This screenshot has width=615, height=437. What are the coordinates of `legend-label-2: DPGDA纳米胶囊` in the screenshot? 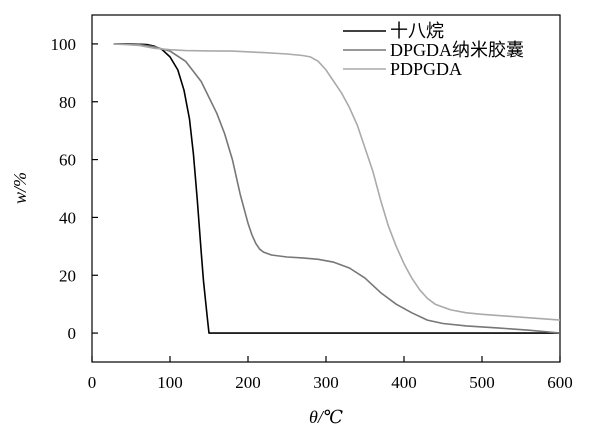 It's located at (457, 50).